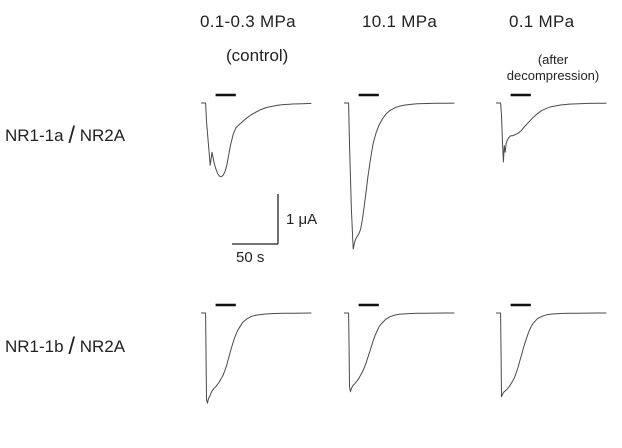 The height and width of the screenshot is (448, 622). What do you see at coordinates (256, 358) in the screenshot?
I see `trace-nr1-1b-nr2a-0-1-0-3-mpa-control` at bounding box center [256, 358].